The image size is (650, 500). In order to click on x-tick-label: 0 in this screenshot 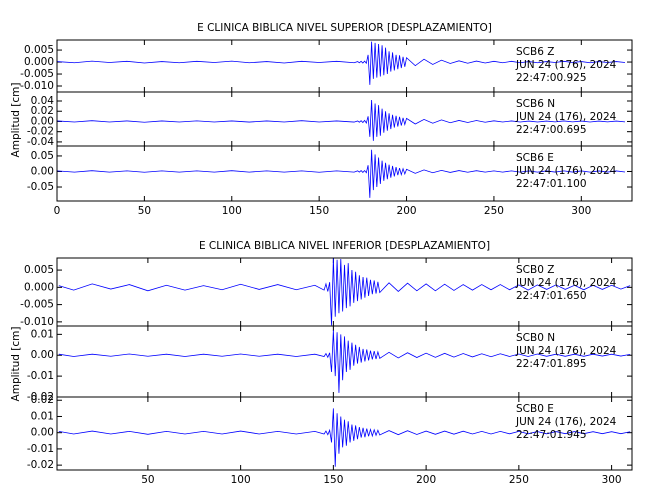, I will do `click(57, 211)`.